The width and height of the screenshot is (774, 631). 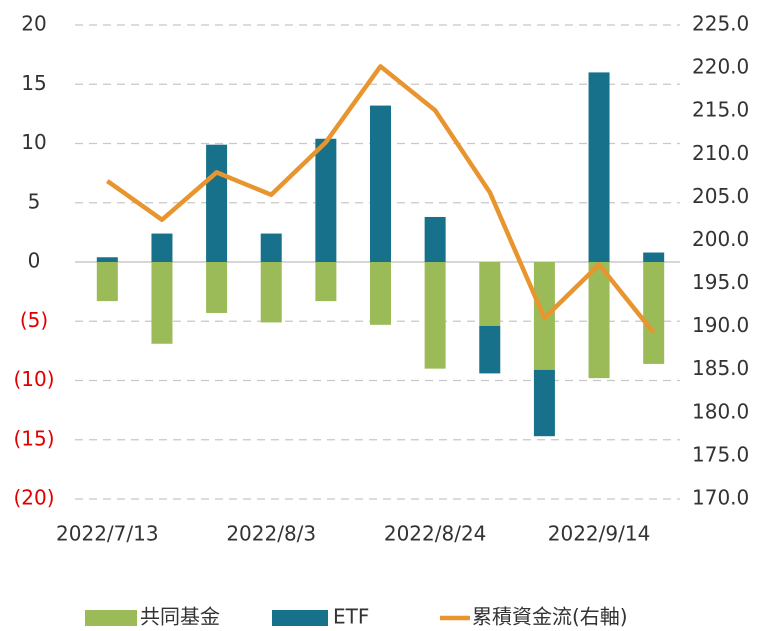 What do you see at coordinates (271, 534) in the screenshot?
I see `x-tick-label: 2022/8/3` at bounding box center [271, 534].